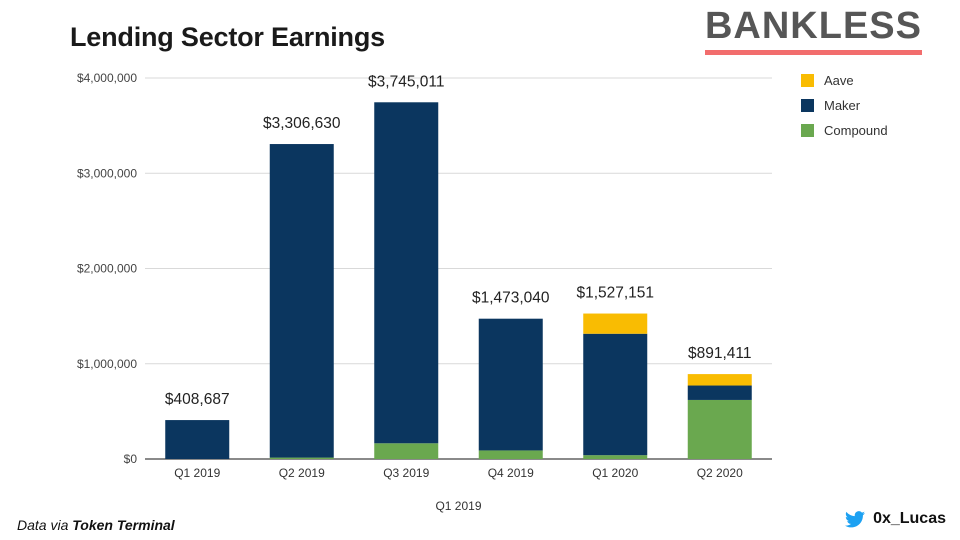  I want to click on data-credit: Data via Token Terminal, so click(96, 525).